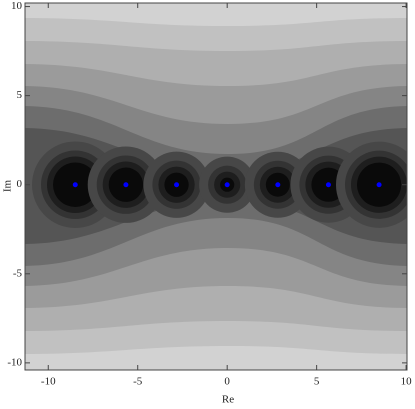  What do you see at coordinates (407, 382) in the screenshot?
I see `x-tick-label: 10` at bounding box center [407, 382].